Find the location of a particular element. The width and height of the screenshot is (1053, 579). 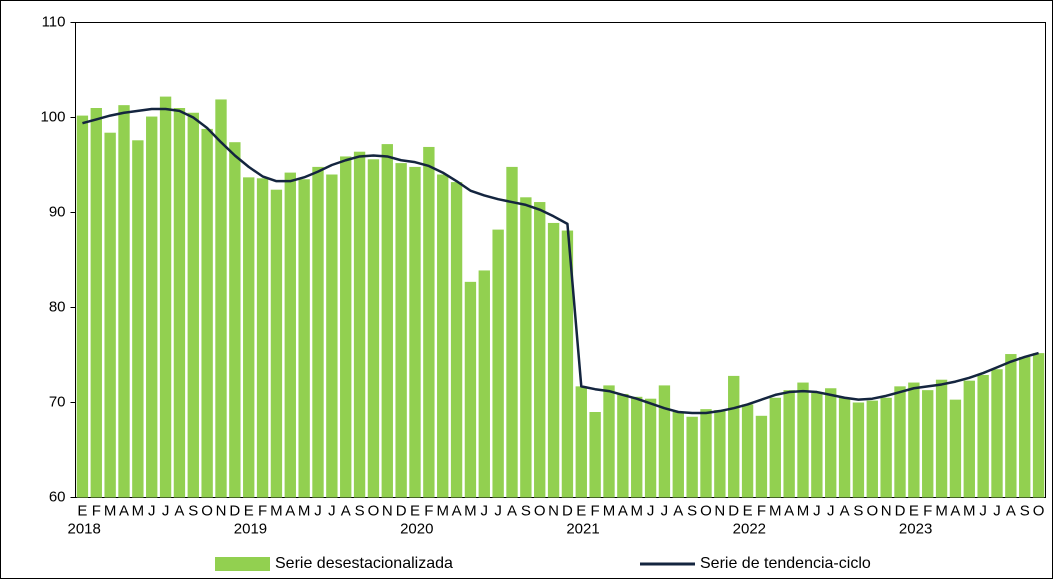

x-year-label: 2023 is located at coordinates (915, 528).